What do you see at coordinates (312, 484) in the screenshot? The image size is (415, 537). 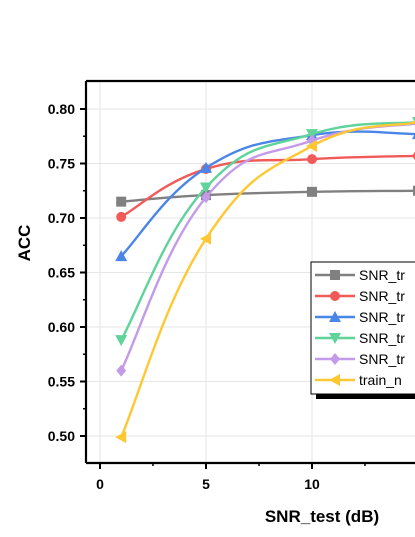 I see `x-tick-label: 10` at bounding box center [312, 484].